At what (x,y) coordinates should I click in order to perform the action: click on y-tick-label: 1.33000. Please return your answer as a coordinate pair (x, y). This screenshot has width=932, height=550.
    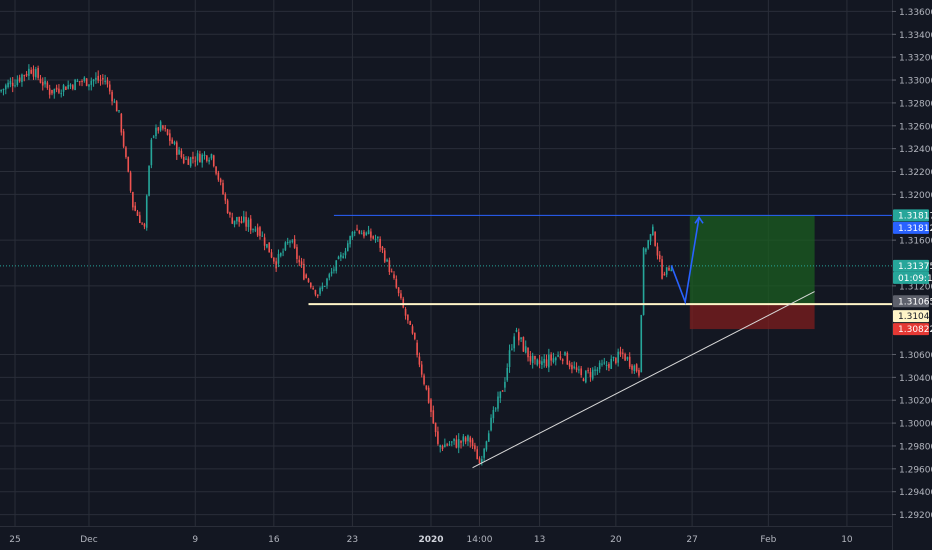
    Looking at the image, I should click on (915, 82).